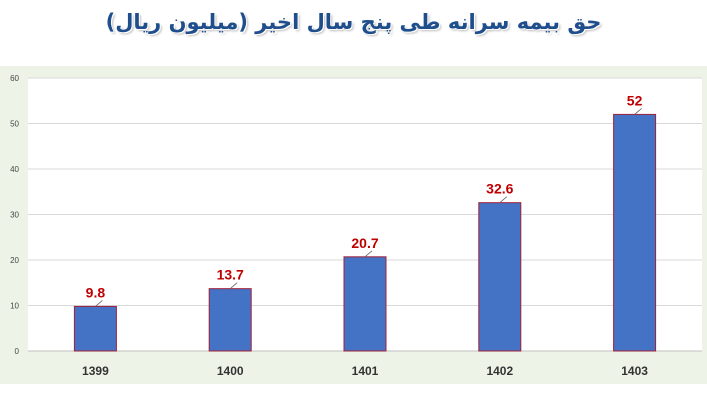 Image resolution: width=707 pixels, height=400 pixels. What do you see at coordinates (14, 169) in the screenshot?
I see `y-tick-label: 40` at bounding box center [14, 169].